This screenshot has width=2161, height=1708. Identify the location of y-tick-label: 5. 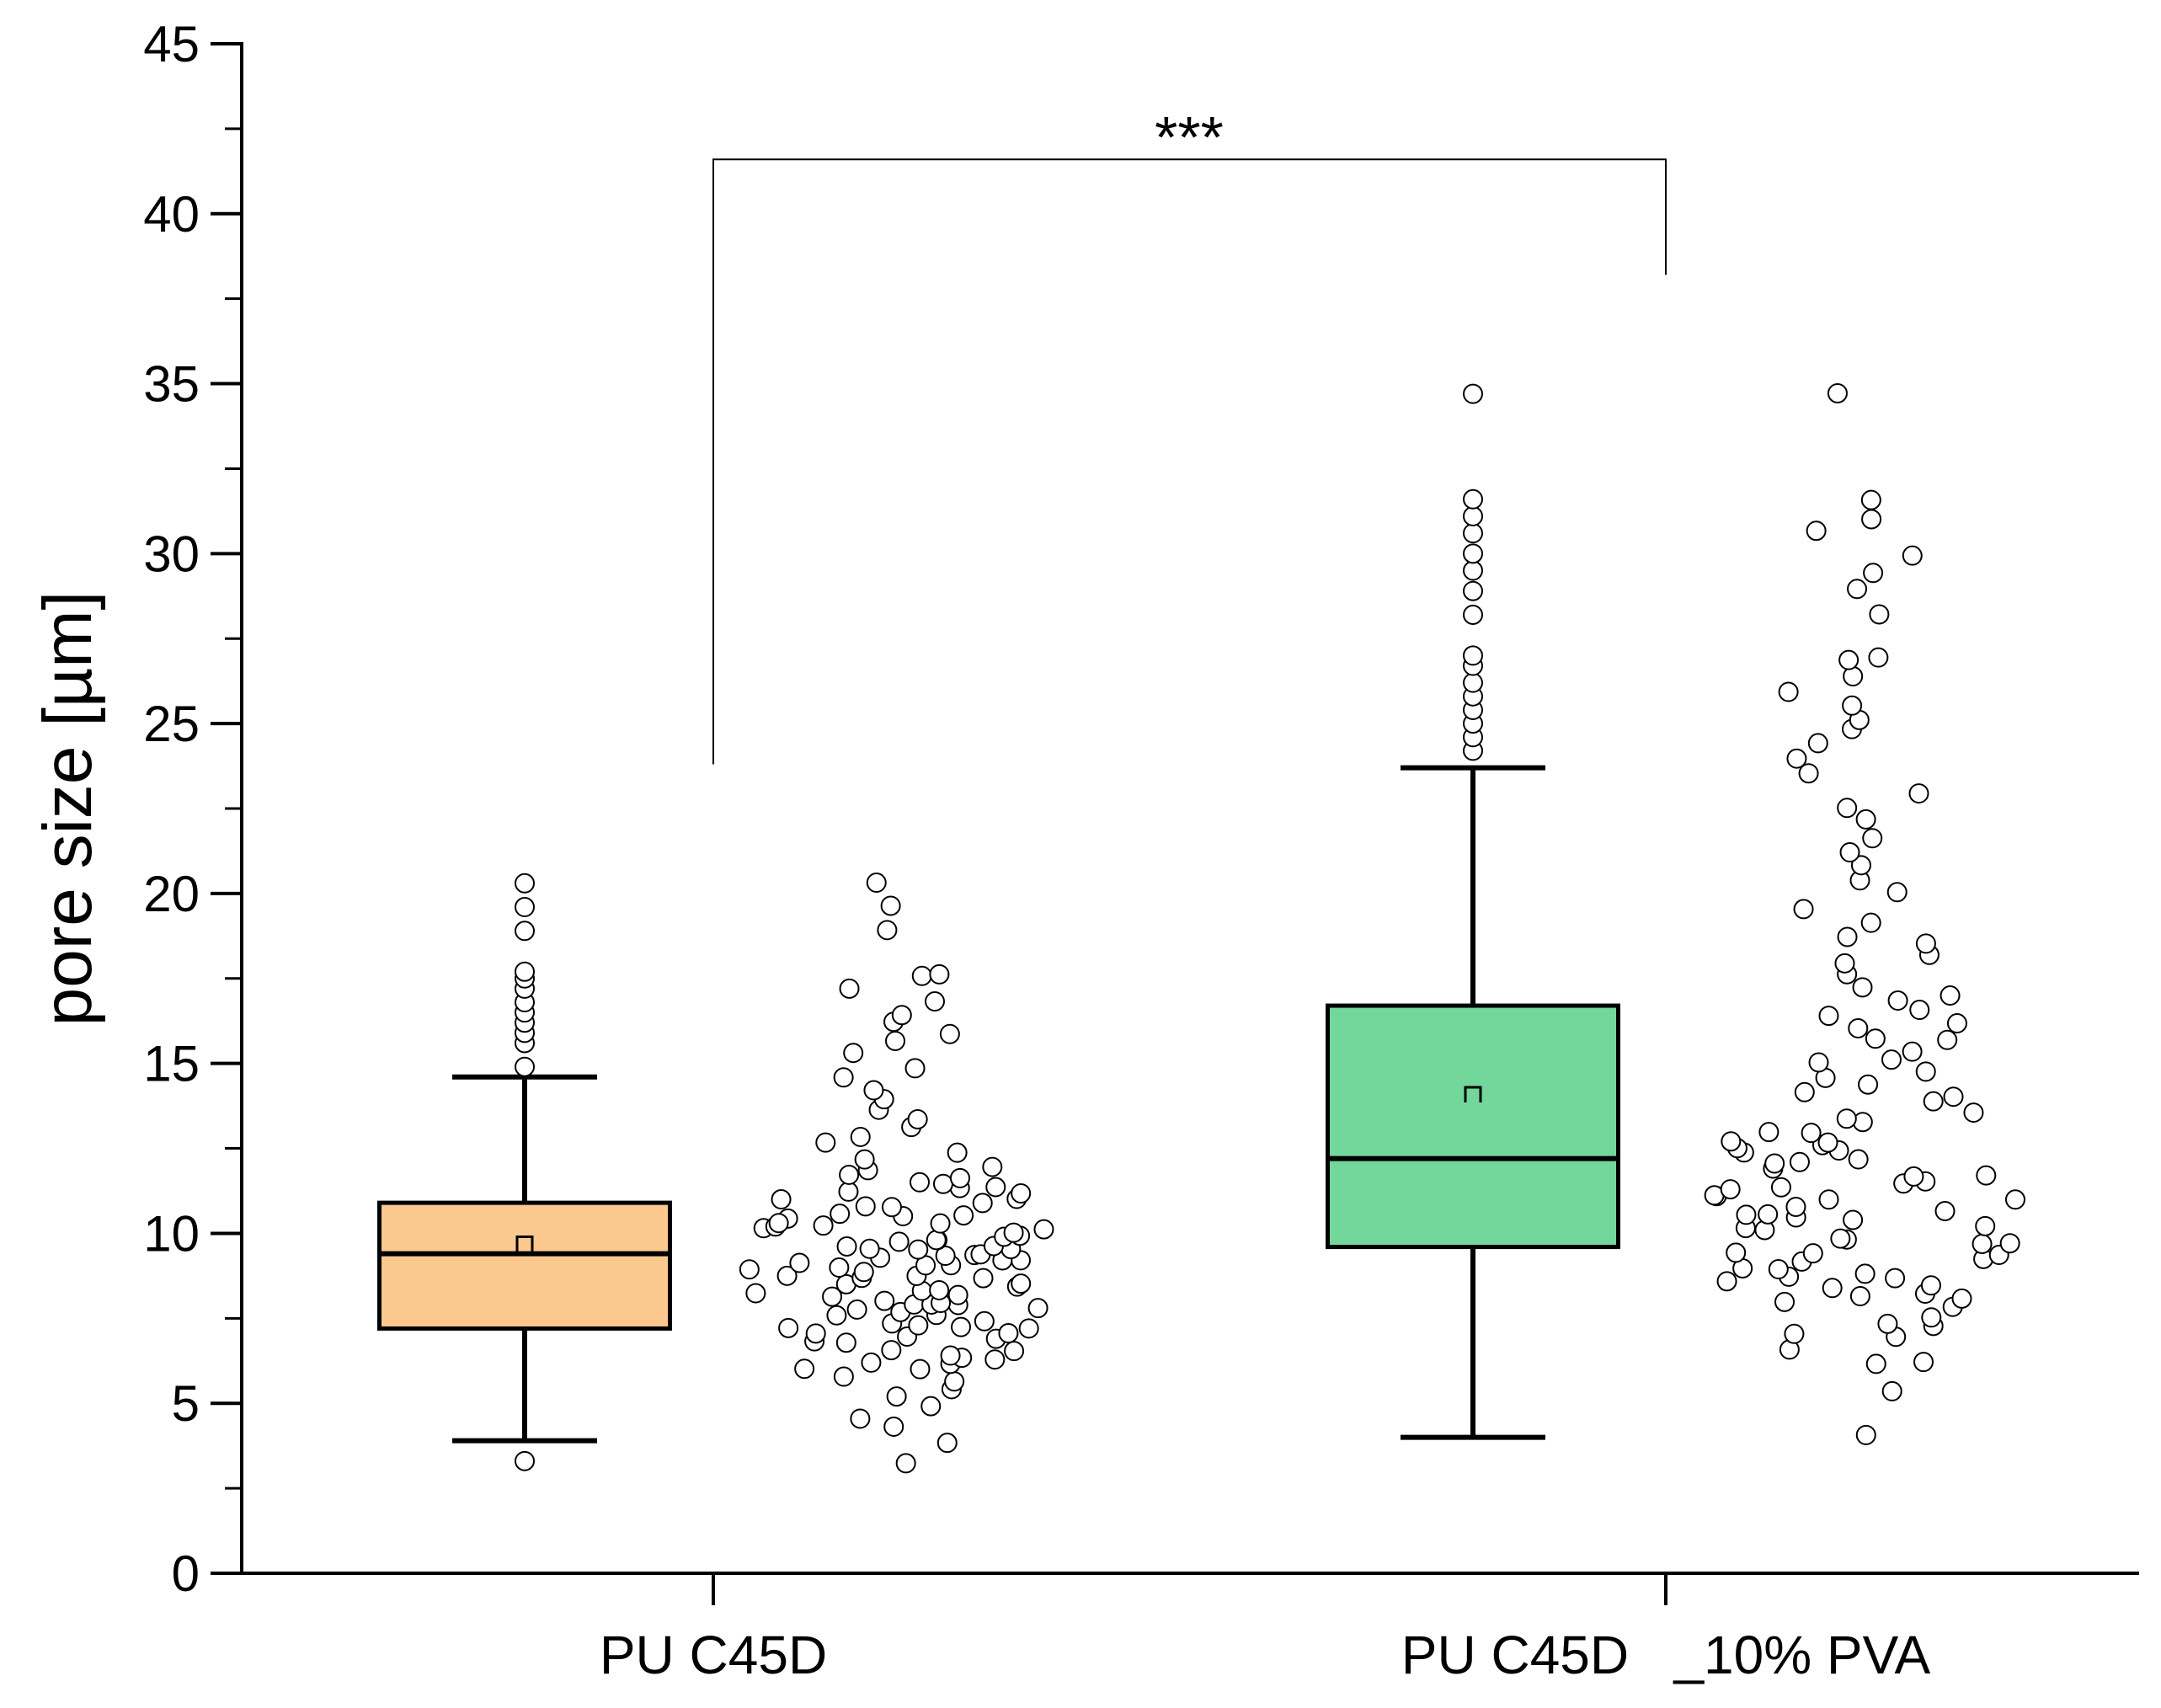
(186, 1403).